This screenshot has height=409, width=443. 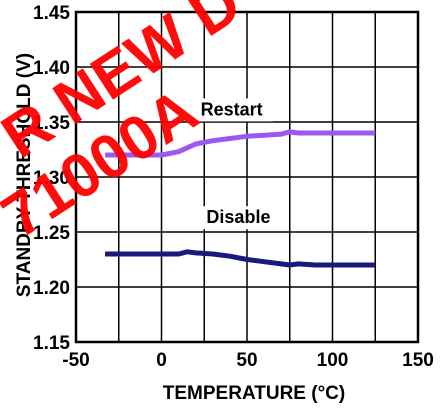 What do you see at coordinates (161, 360) in the screenshot?
I see `x-tick-label: 0` at bounding box center [161, 360].